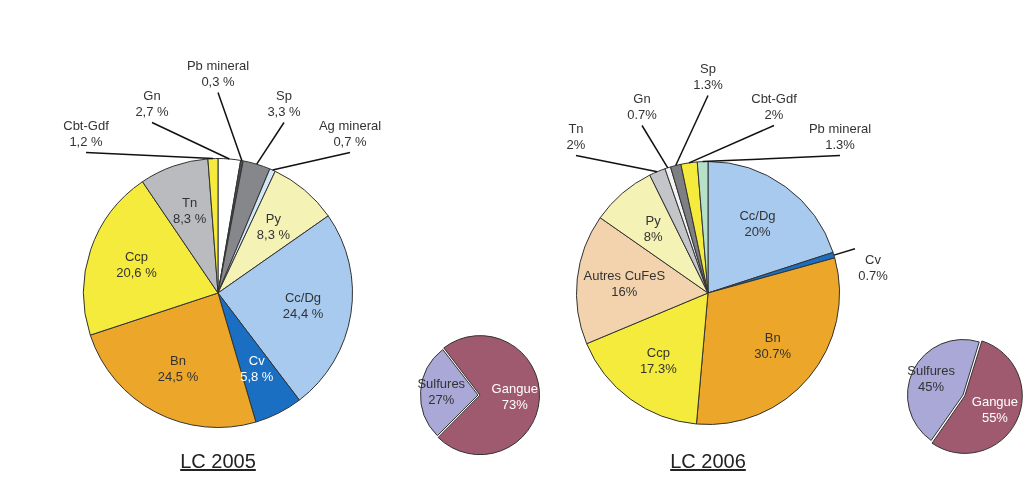 The width and height of the screenshot is (1028, 481). What do you see at coordinates (773, 354) in the screenshot?
I see `data-label: 30.7%` at bounding box center [773, 354].